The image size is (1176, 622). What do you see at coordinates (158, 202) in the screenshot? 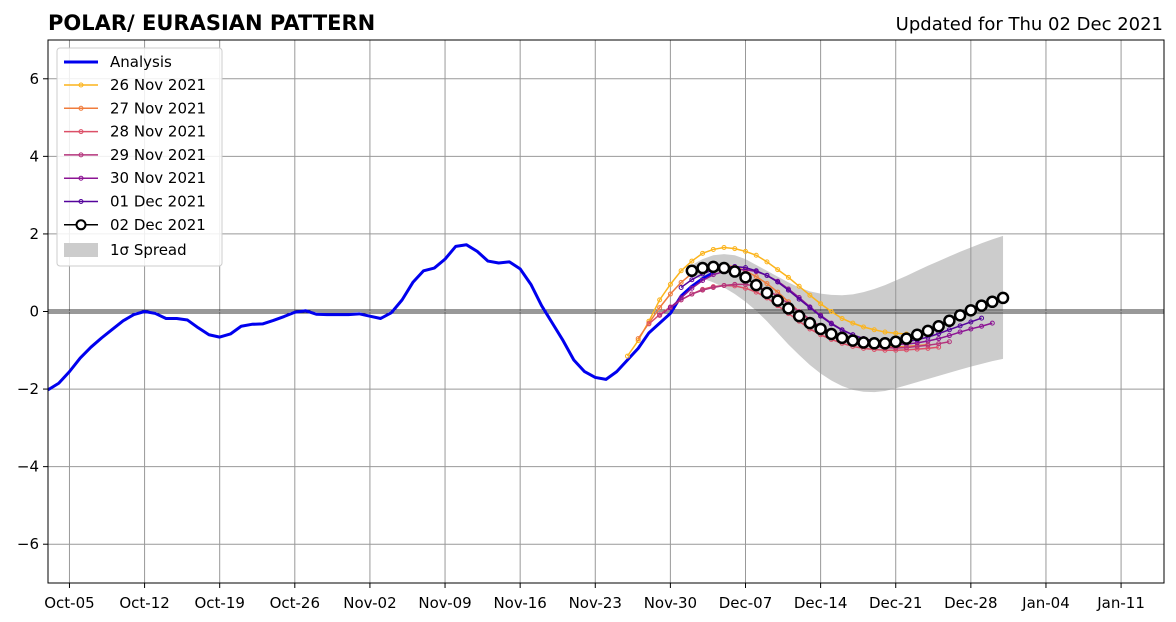
I see `legend-forecast-label: 01 Dec 2021` at bounding box center [158, 202].